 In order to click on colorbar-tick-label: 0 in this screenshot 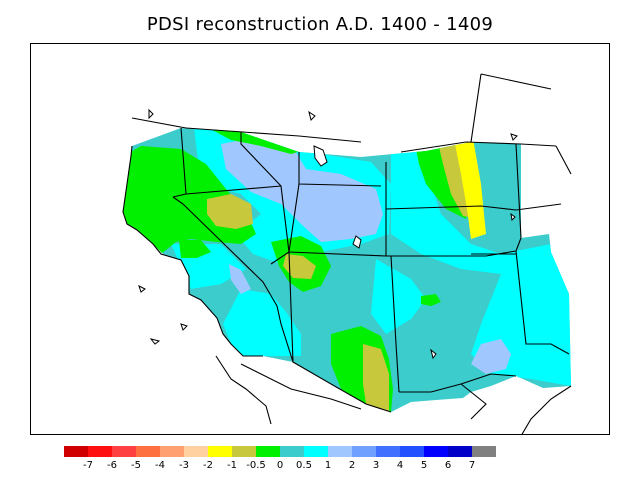, I will do `click(280, 465)`.